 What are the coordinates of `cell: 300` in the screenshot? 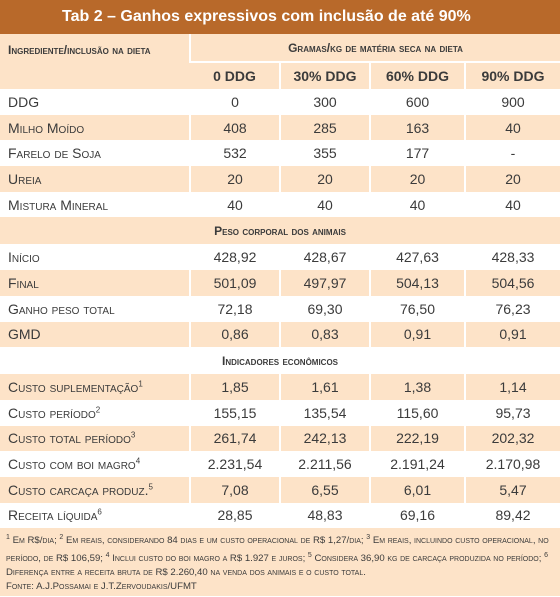 It's located at (324, 102).